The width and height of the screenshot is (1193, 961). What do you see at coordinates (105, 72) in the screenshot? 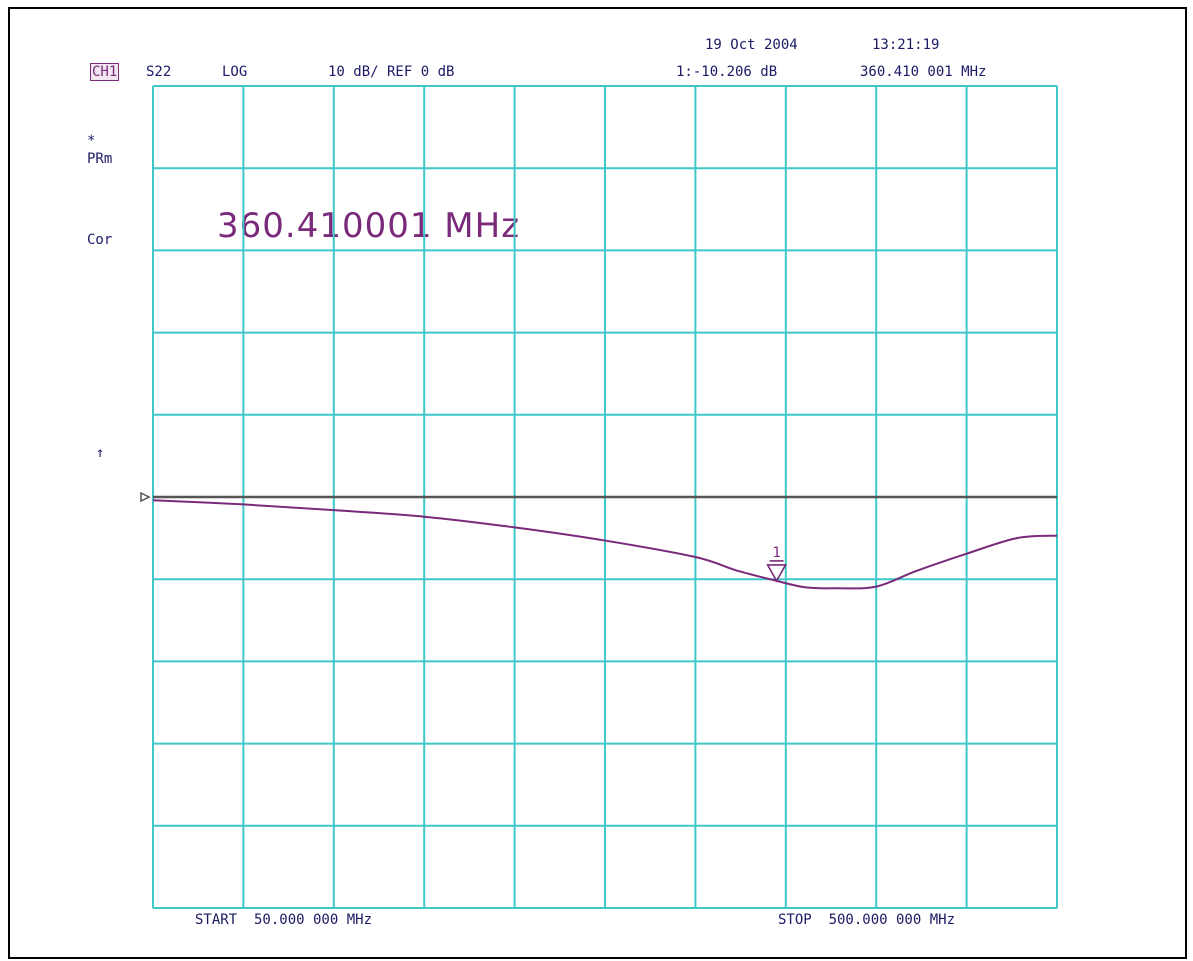
I see `channel-badge: CH1` at bounding box center [105, 72].